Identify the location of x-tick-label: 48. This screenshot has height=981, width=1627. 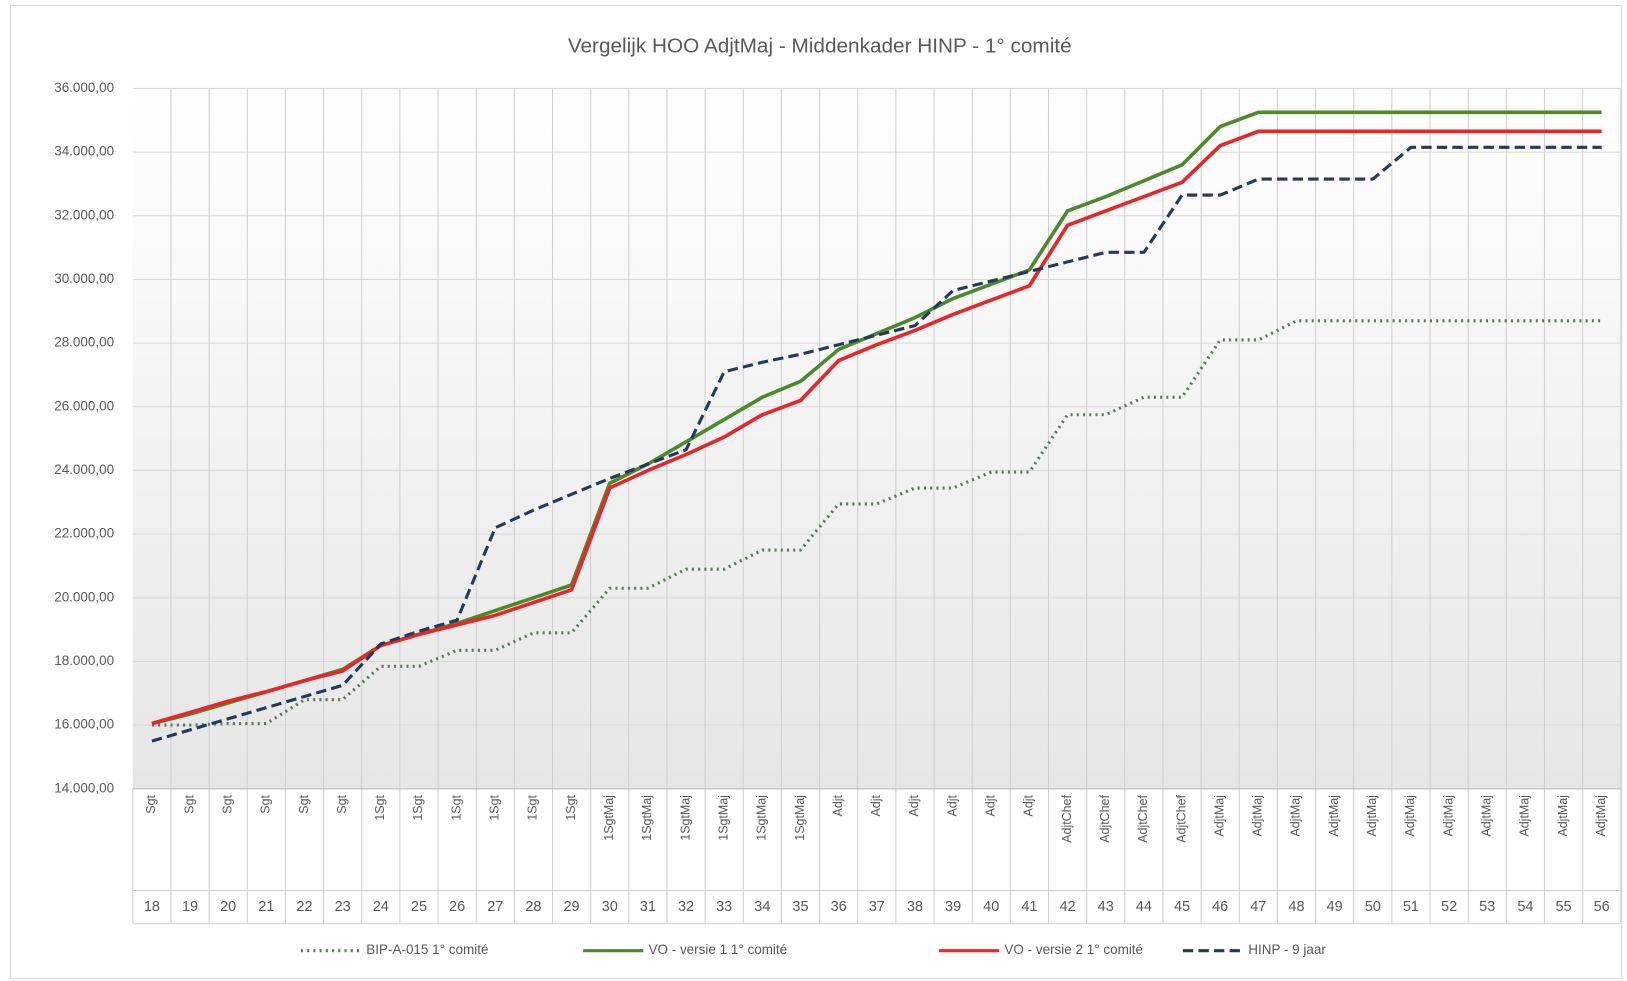
(1296, 907).